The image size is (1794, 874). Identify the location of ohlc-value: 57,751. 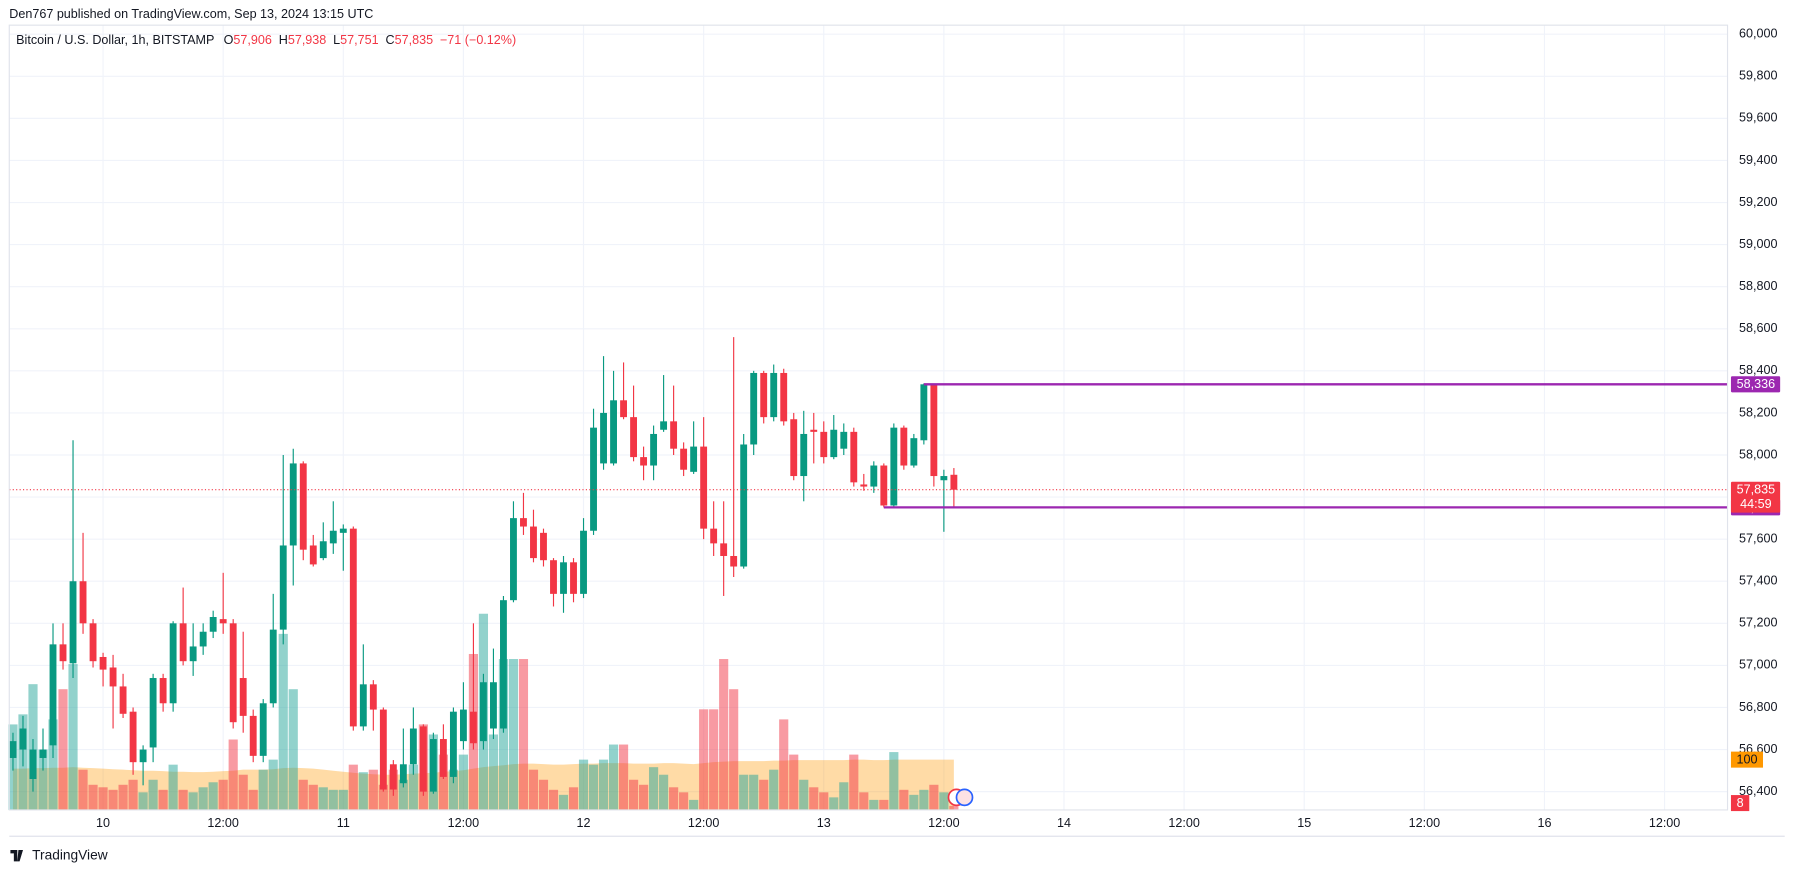
(359, 41).